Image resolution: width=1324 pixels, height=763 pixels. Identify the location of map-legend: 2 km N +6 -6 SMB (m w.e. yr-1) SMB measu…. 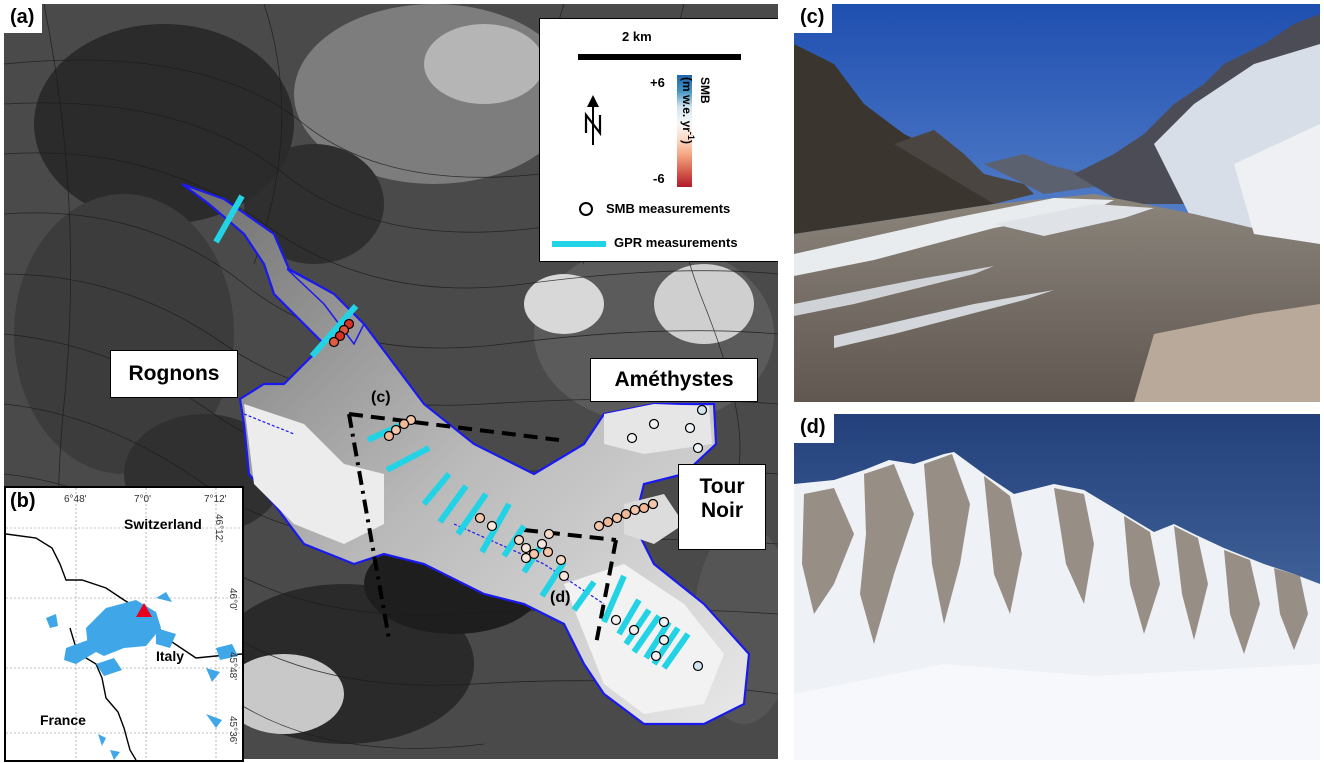
(658, 140).